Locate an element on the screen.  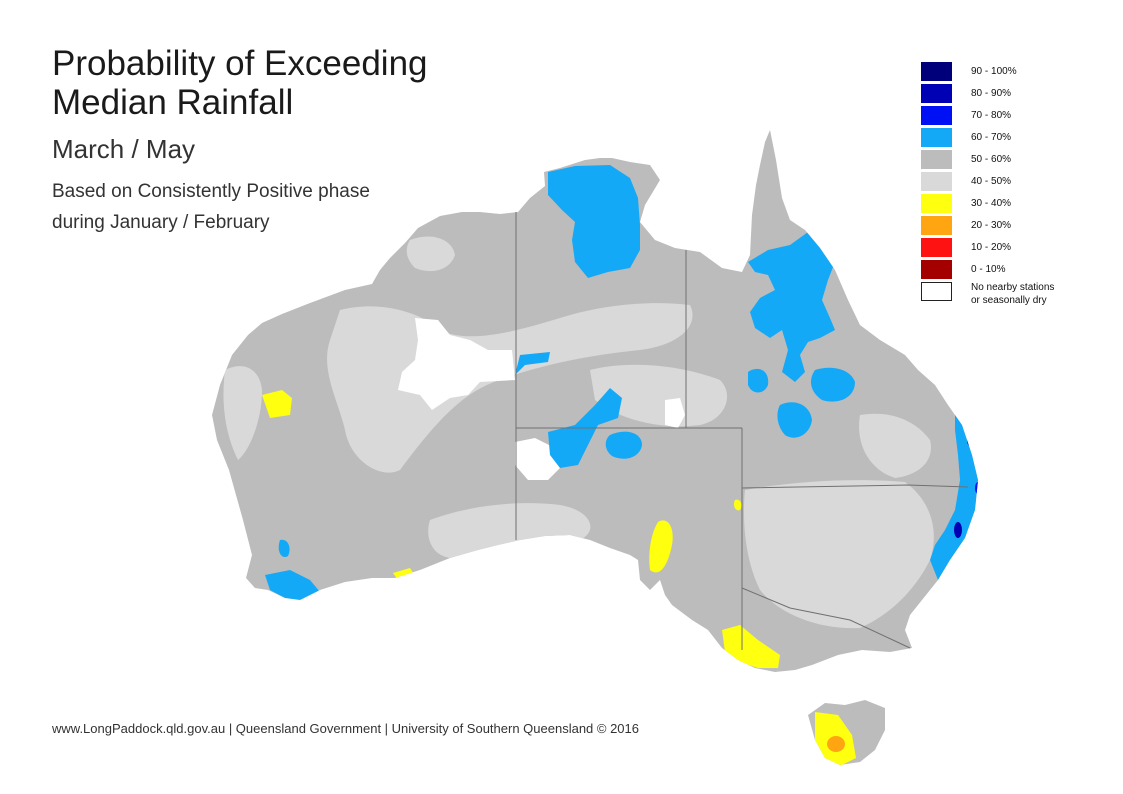
legend-no-data-line-2: or seasonally dry is located at coordinates (1009, 300).